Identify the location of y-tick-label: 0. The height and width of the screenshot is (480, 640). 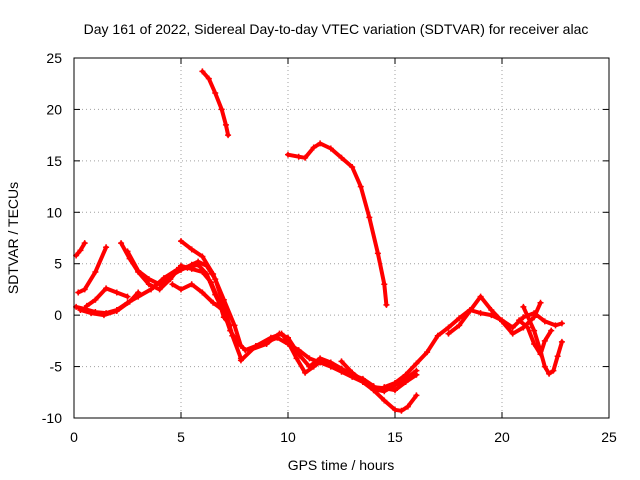
(58, 315).